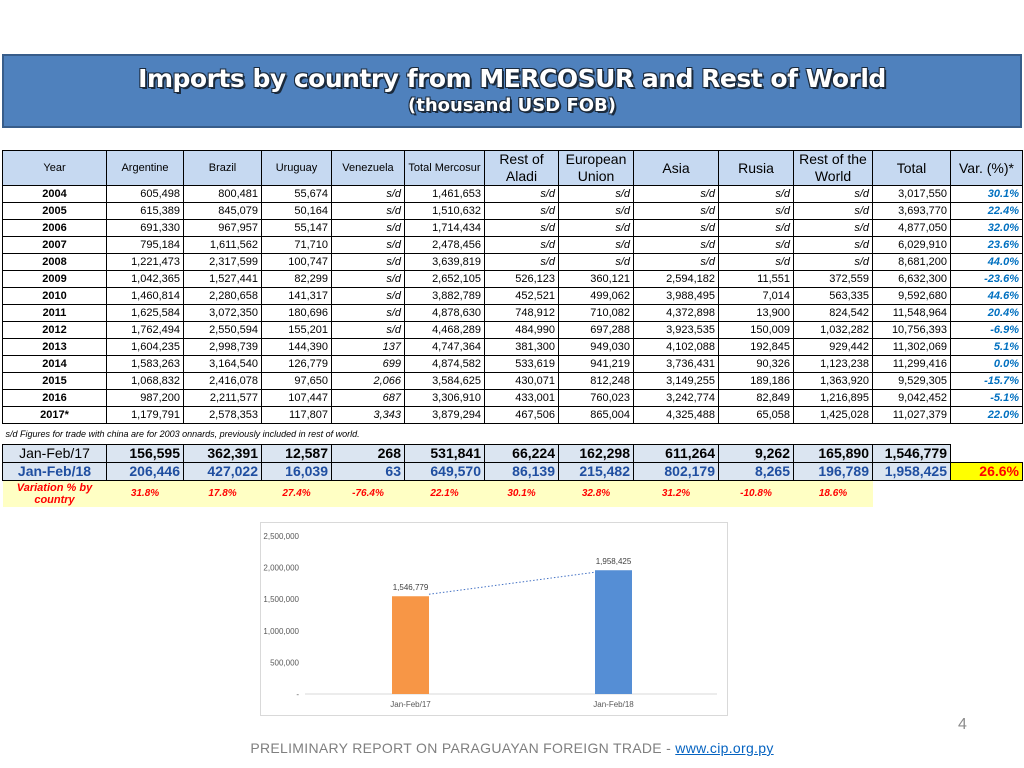  Describe the element at coordinates (222, 471) in the screenshot. I see `jan-feb-18-cell: 427,022` at that location.